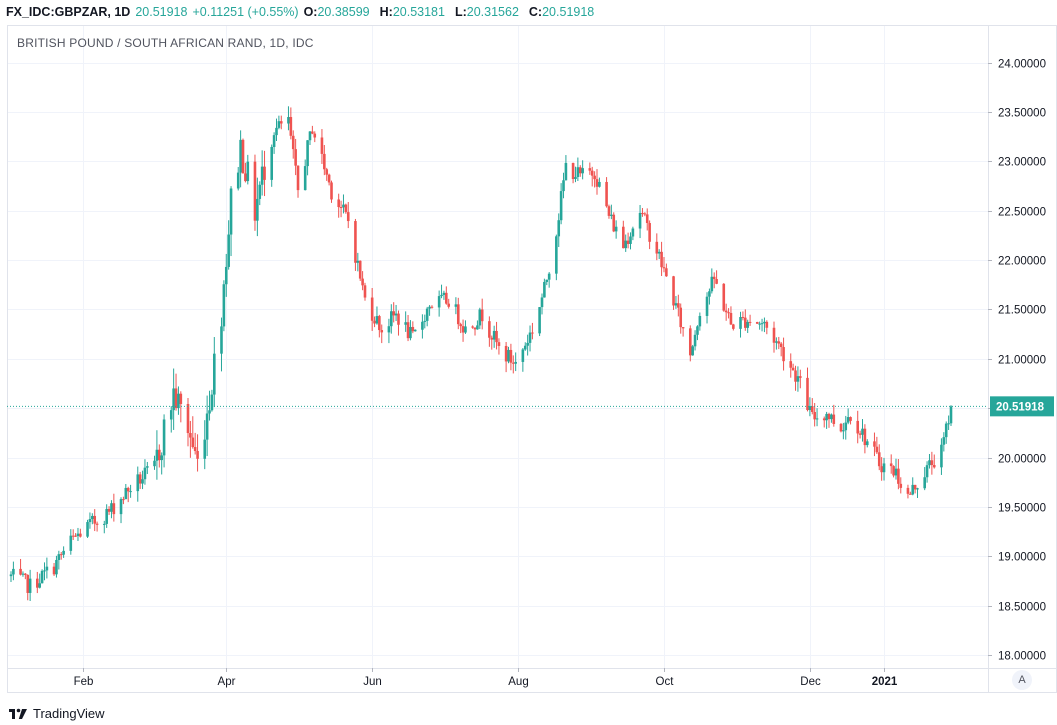 The height and width of the screenshot is (725, 1057). I want to click on last-price-badge-label: 20.51918, so click(1020, 407).